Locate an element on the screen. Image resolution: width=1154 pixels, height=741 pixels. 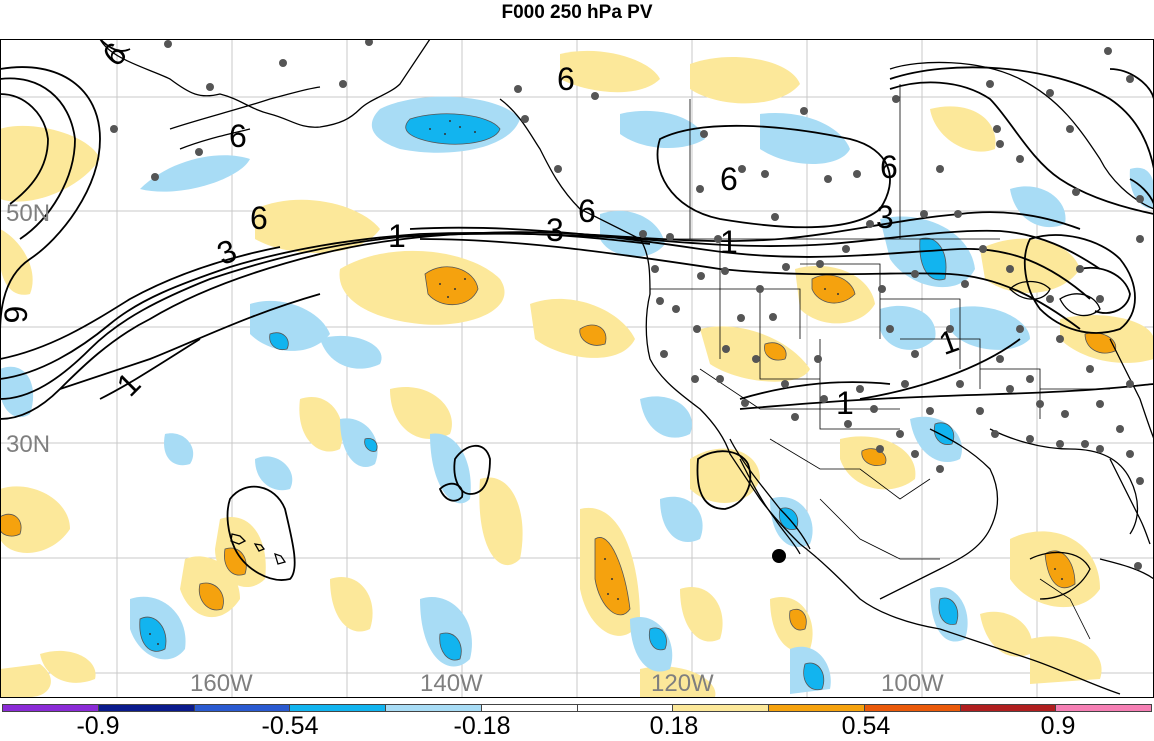
colorbar-tick-label: 0.9 is located at coordinates (1058, 726).